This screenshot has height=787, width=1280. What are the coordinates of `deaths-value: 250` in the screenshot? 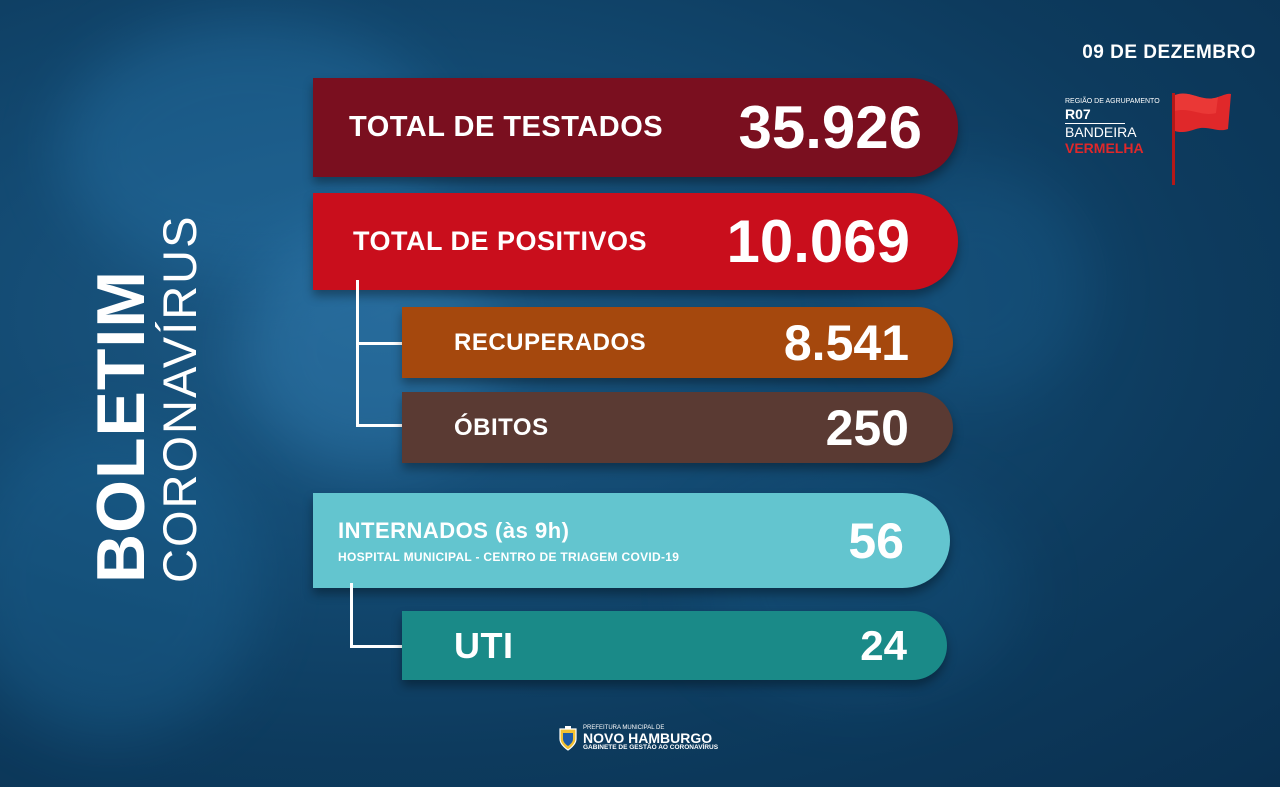 It's located at (867, 427).